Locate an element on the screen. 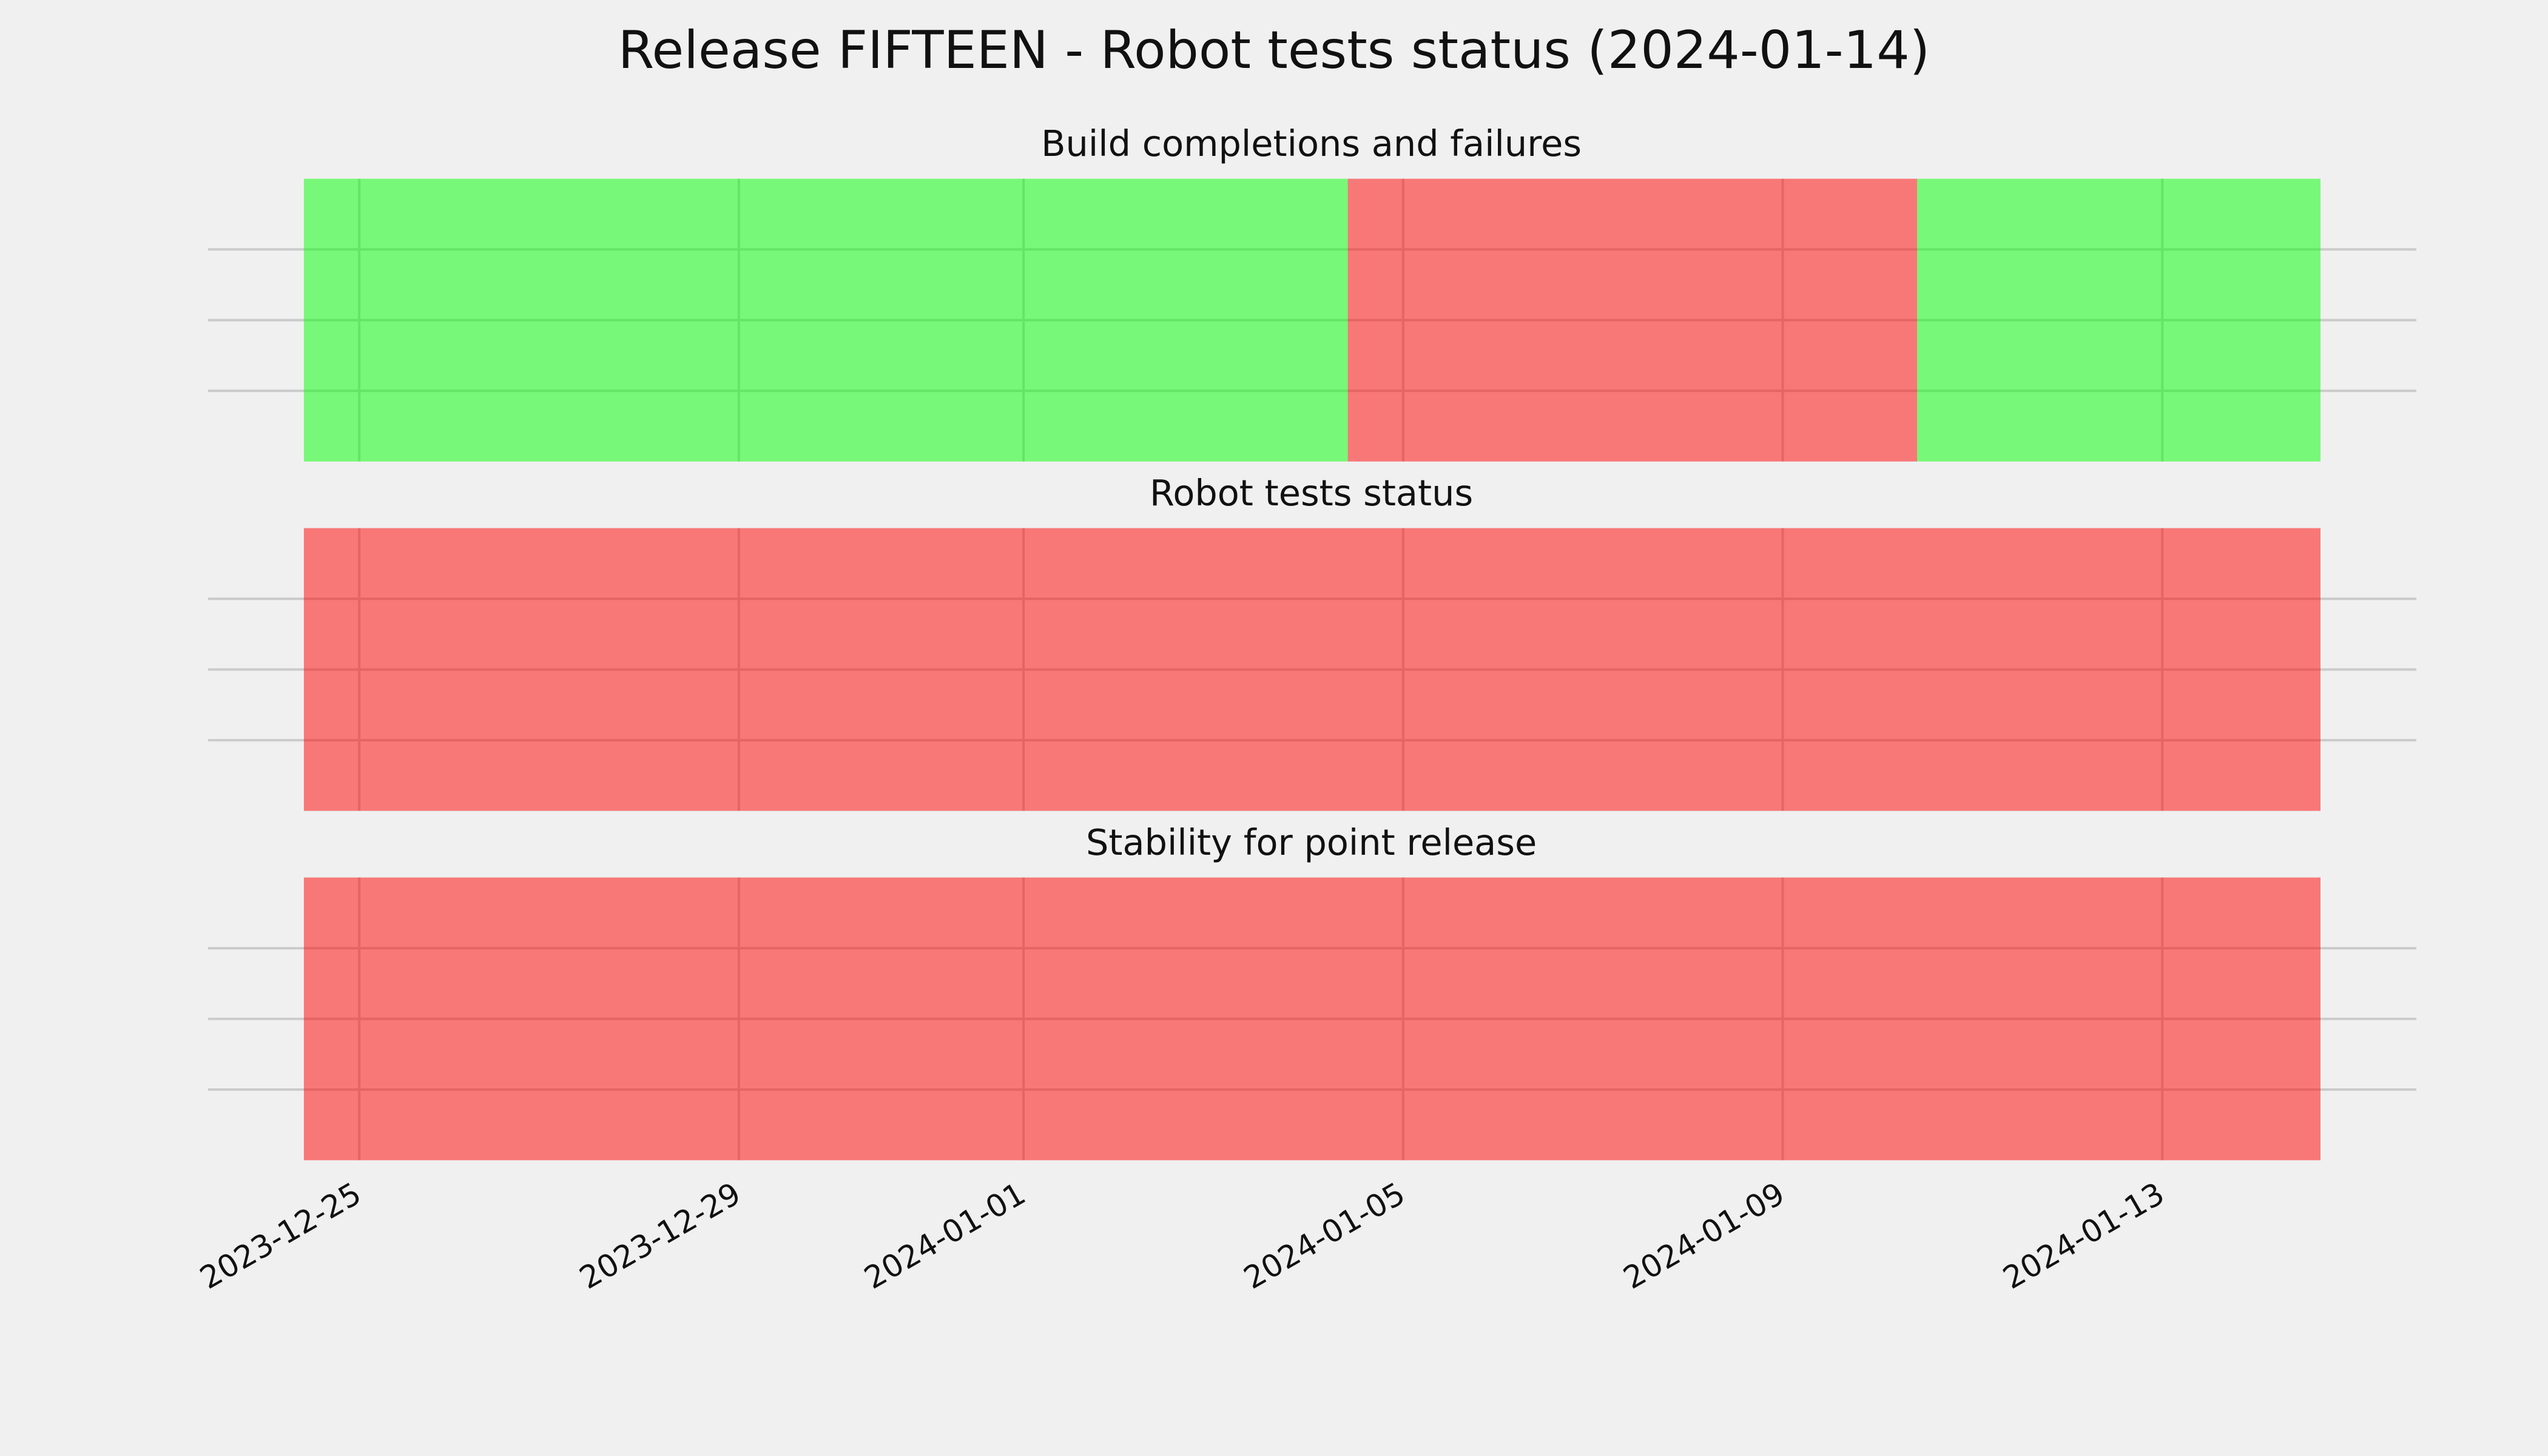 The width and height of the screenshot is (2548, 1456). panel-title: Build completions and failures is located at coordinates (1311, 143).